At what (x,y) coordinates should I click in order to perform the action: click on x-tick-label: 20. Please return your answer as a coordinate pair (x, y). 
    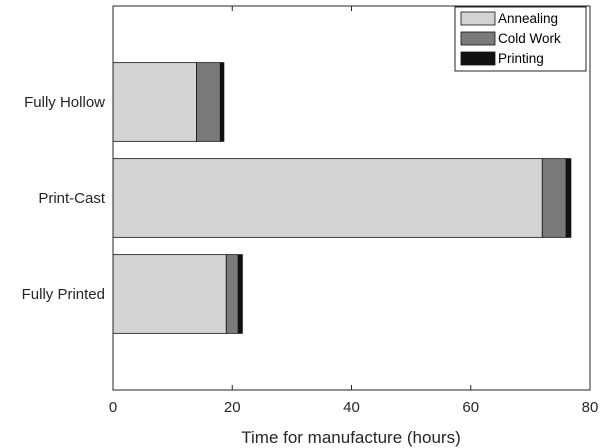
    Looking at the image, I should click on (232, 407).